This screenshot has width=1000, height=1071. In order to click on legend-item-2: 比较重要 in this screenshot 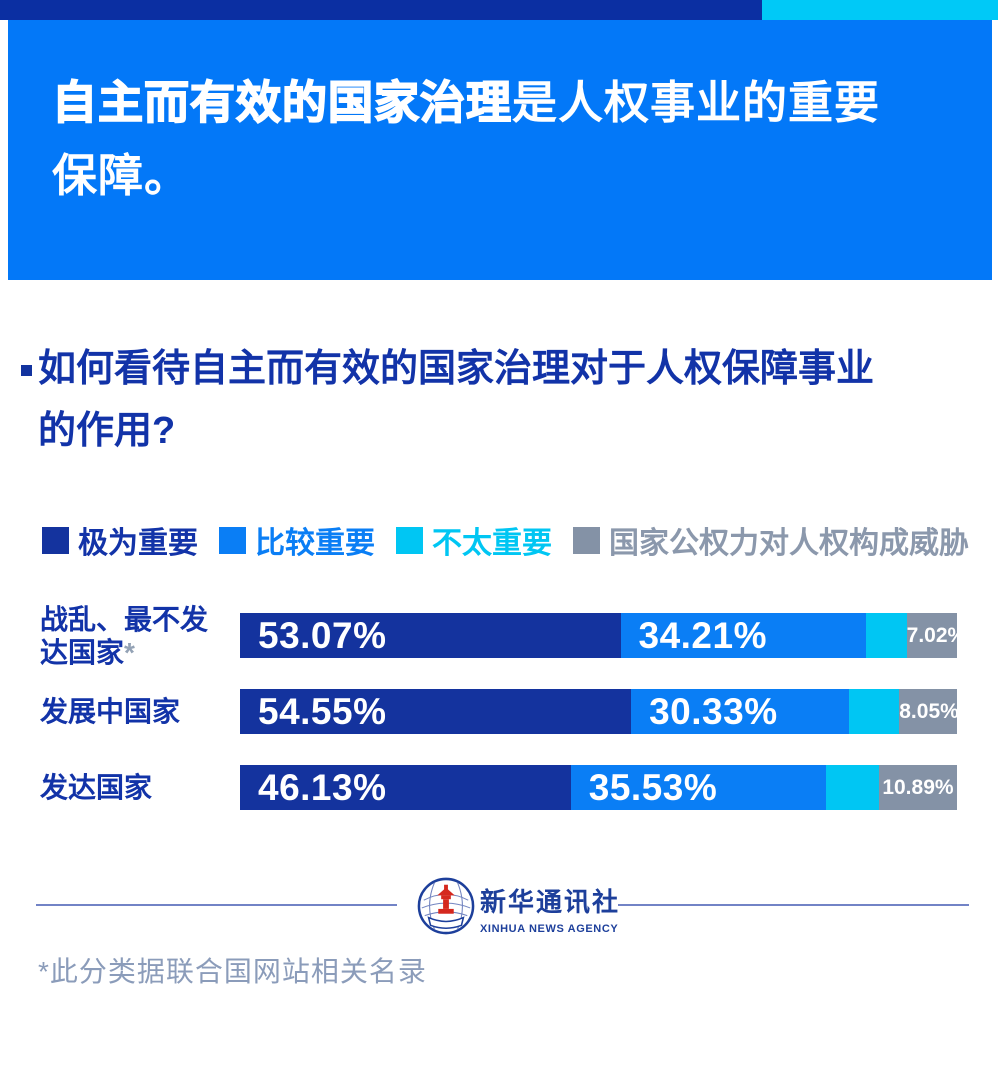, I will do `click(297, 540)`.